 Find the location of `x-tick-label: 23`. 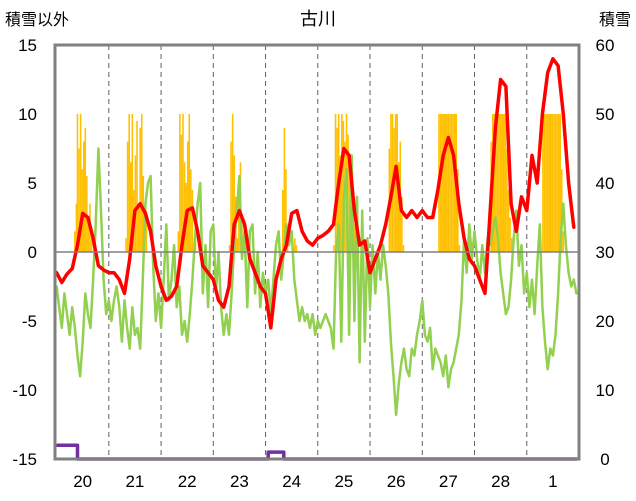

x-tick-label: 23 is located at coordinates (239, 481).